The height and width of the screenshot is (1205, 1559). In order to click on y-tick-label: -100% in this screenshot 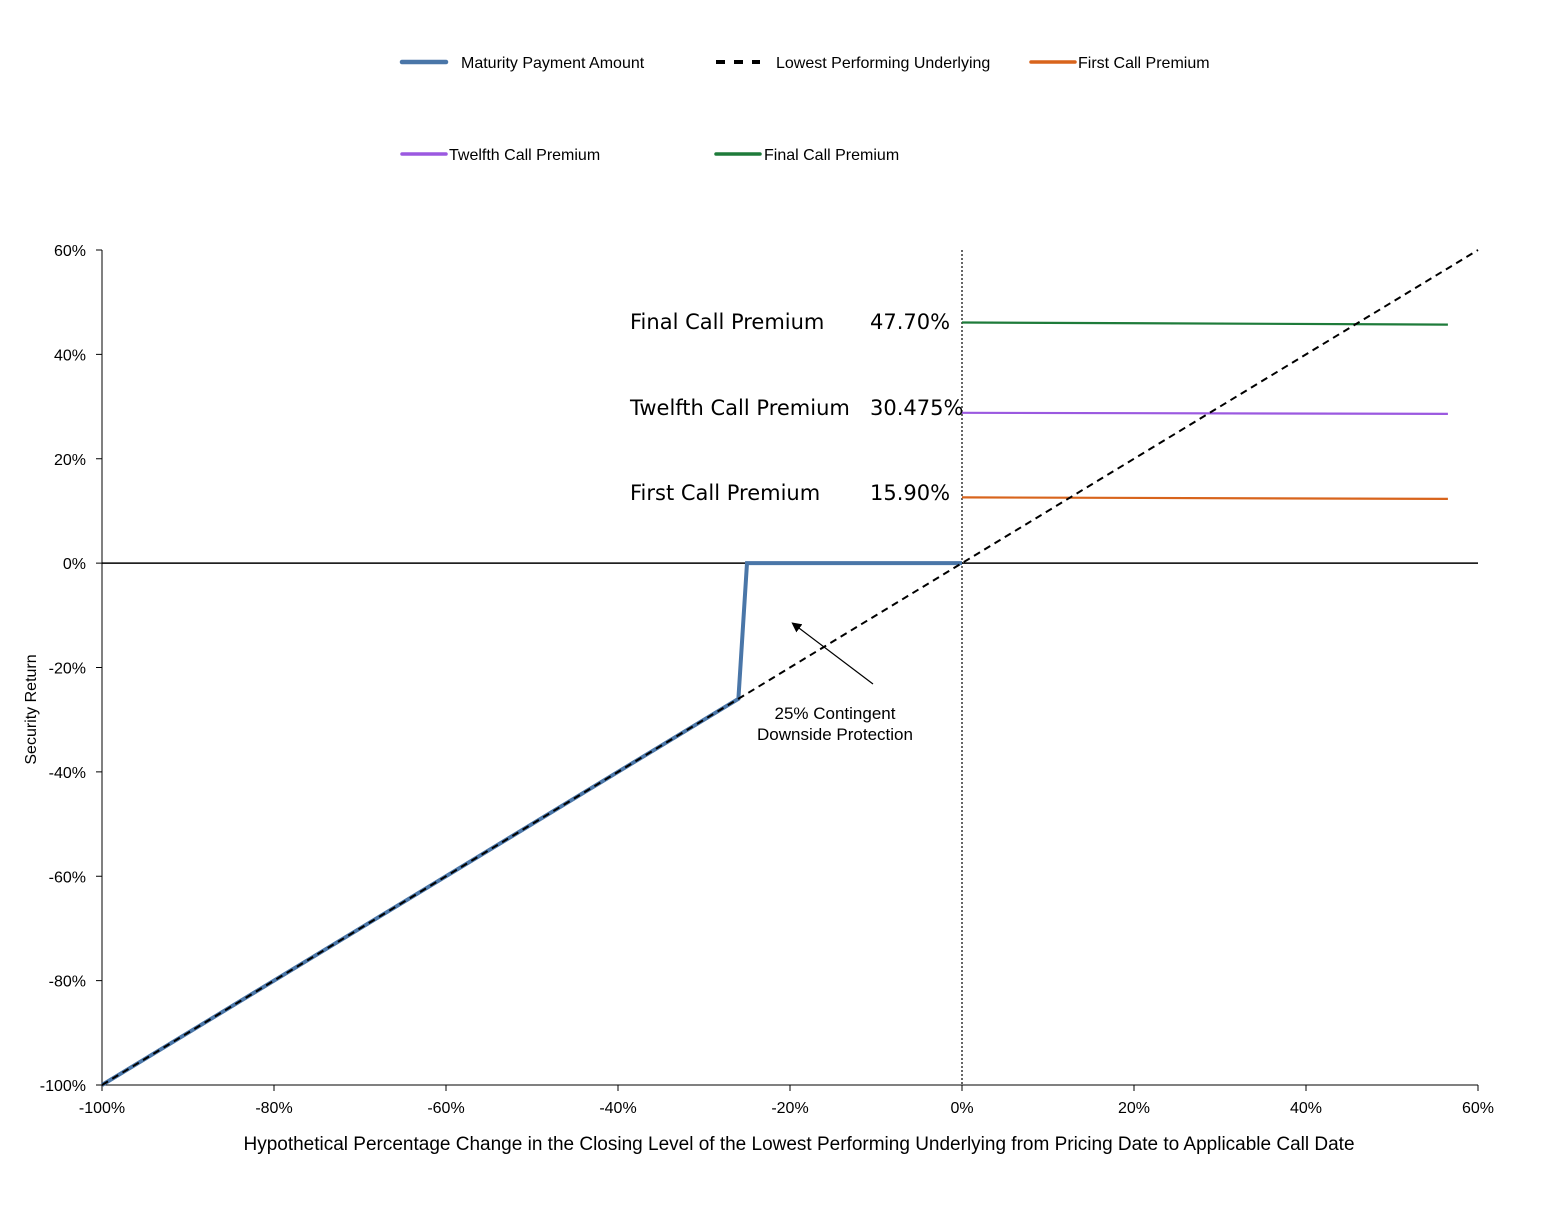, I will do `click(63, 1086)`.